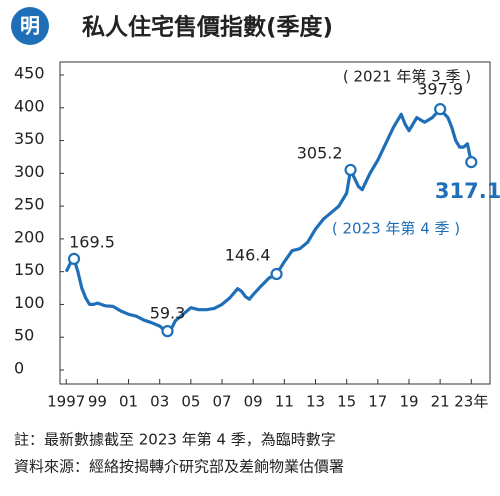 This screenshot has height=496, width=500. Describe the element at coordinates (168, 313) in the screenshot. I see `data-label: 59.3` at that location.